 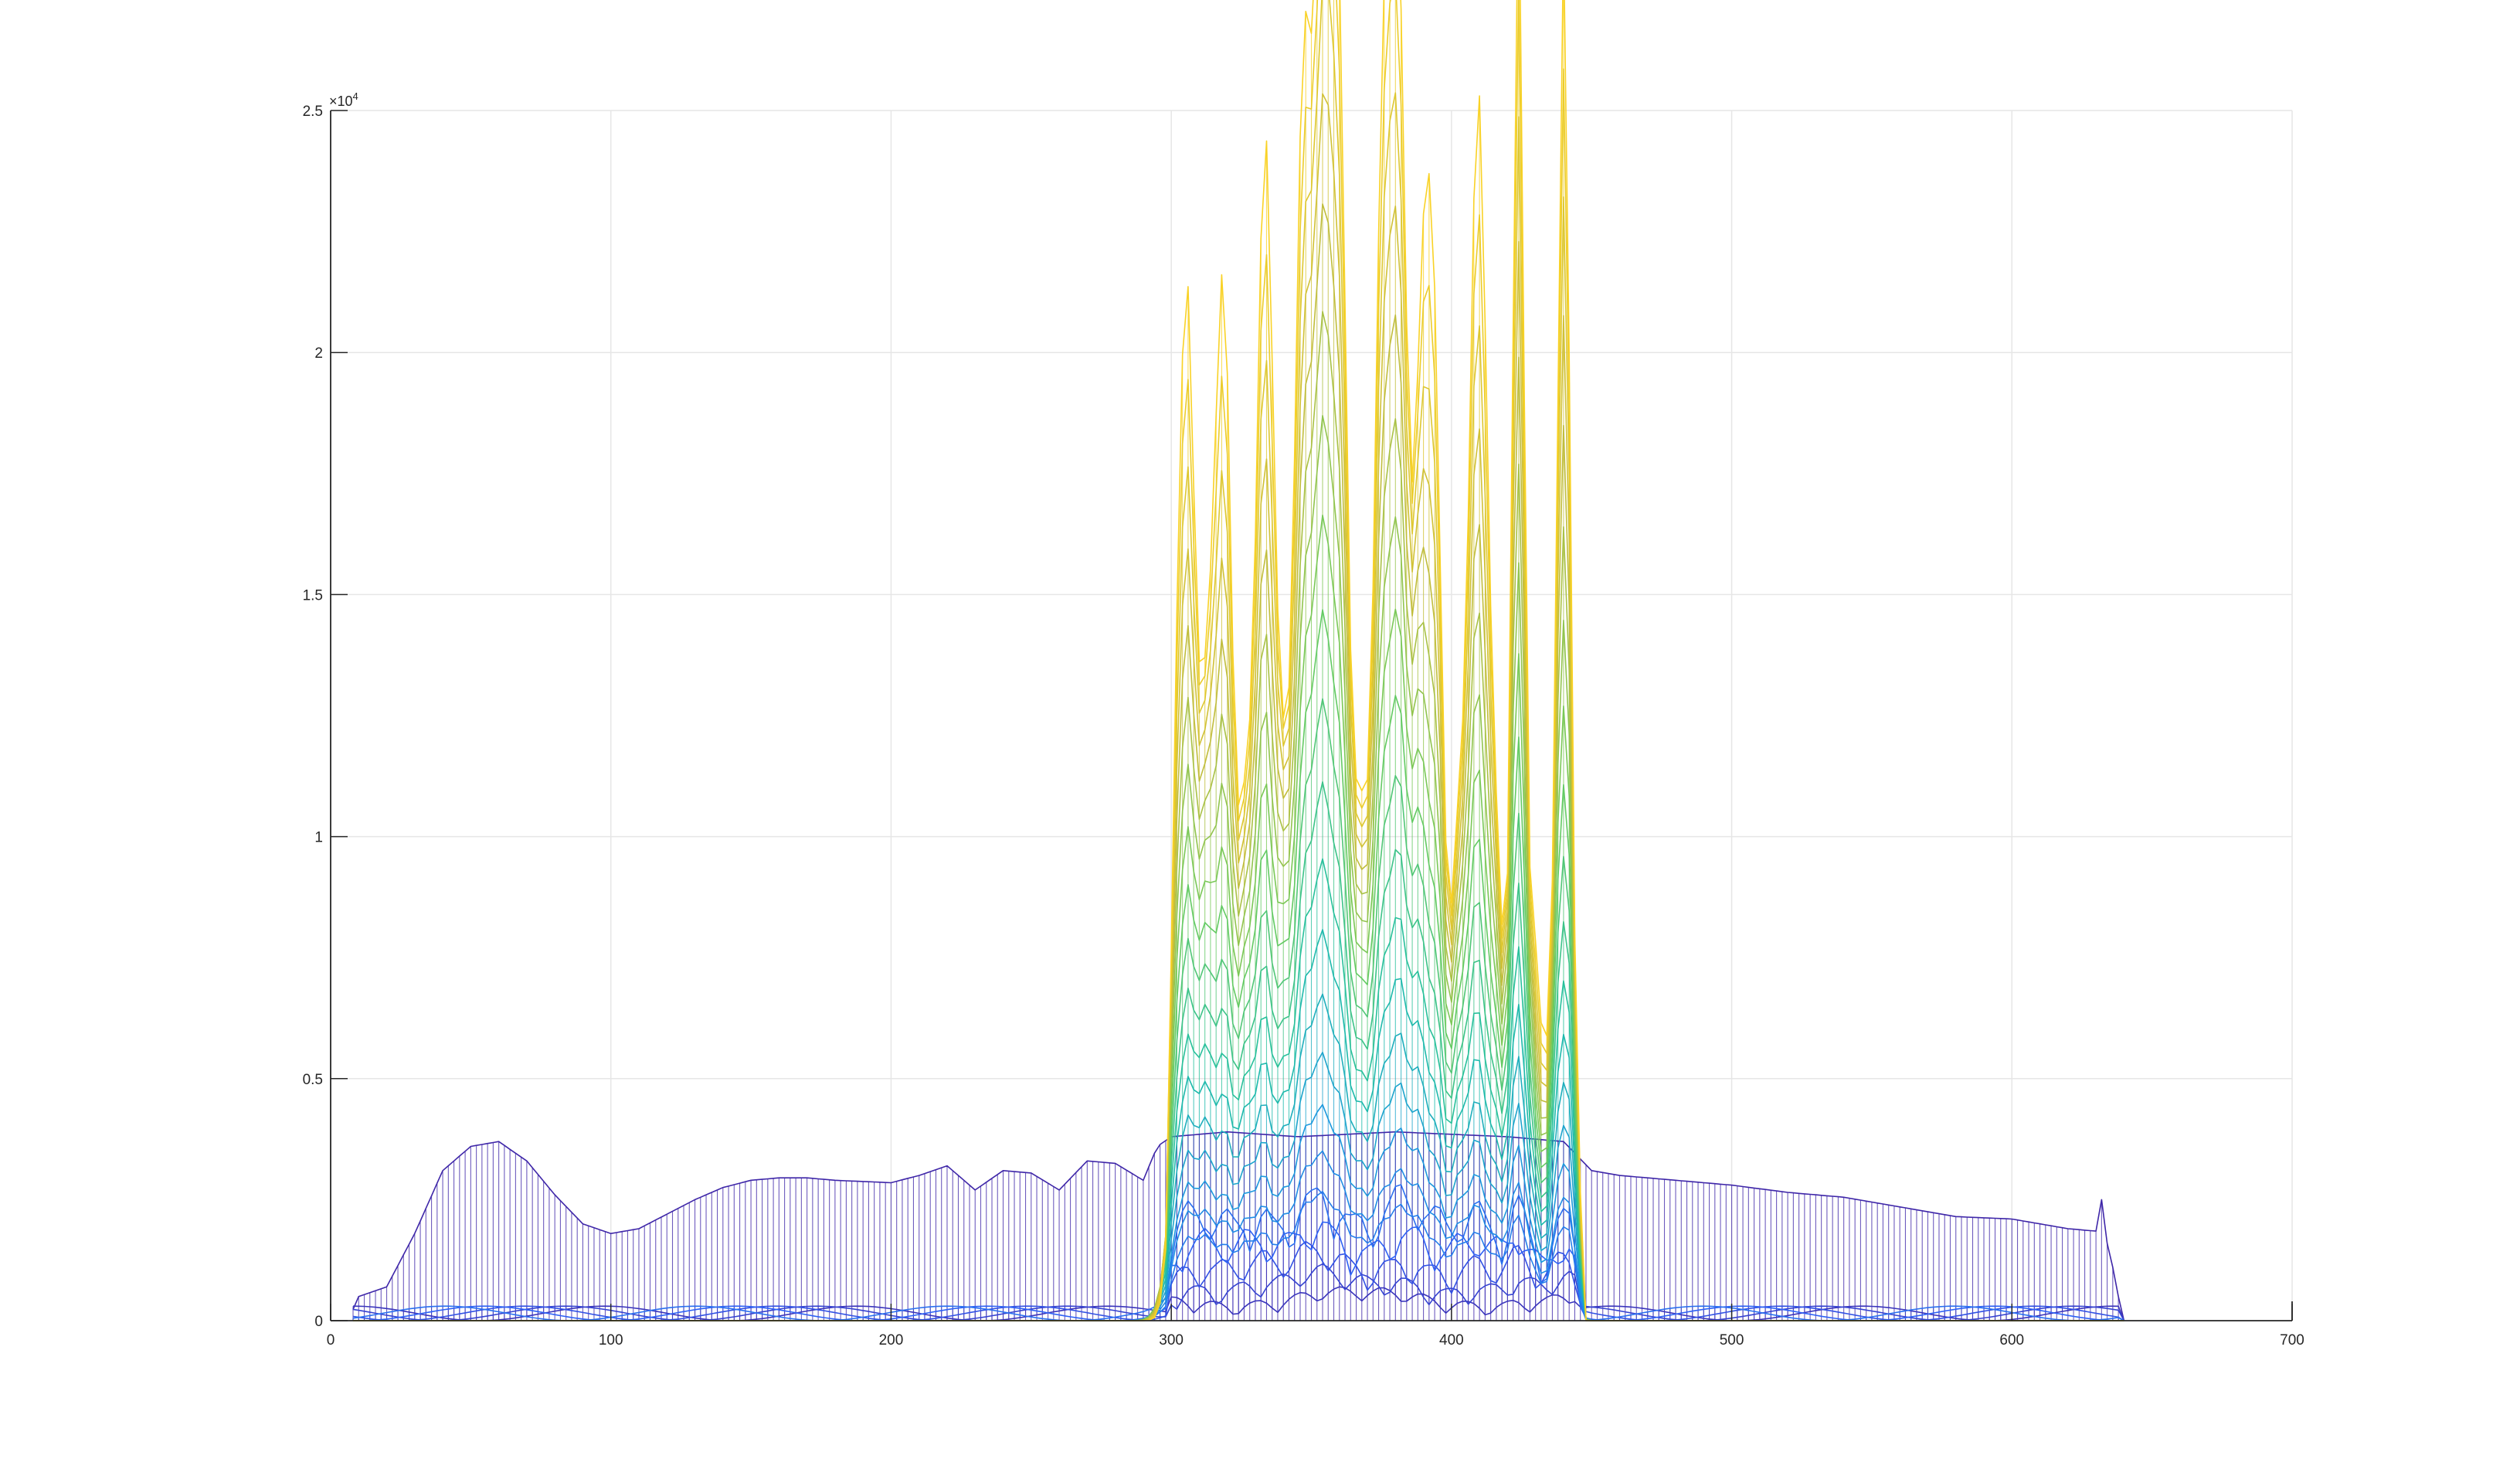 I want to click on x-tick-label: 100, so click(x=611, y=1340).